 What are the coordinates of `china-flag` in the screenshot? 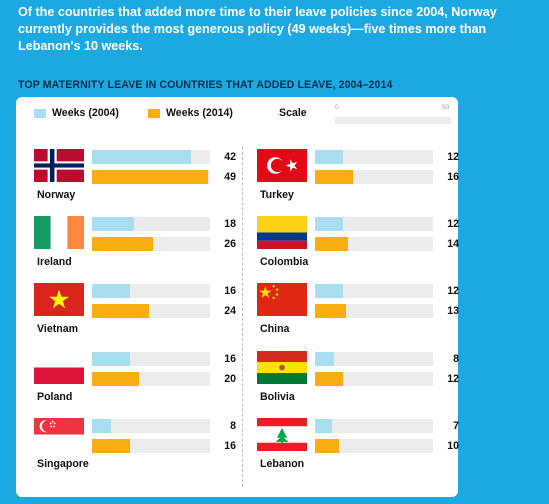 It's located at (282, 299).